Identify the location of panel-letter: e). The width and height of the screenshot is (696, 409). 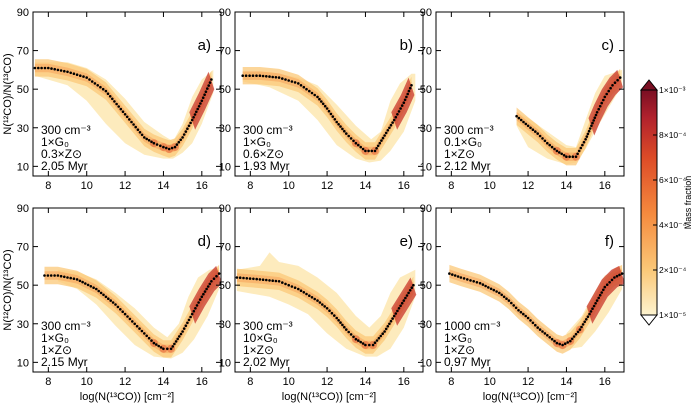
(406, 241).